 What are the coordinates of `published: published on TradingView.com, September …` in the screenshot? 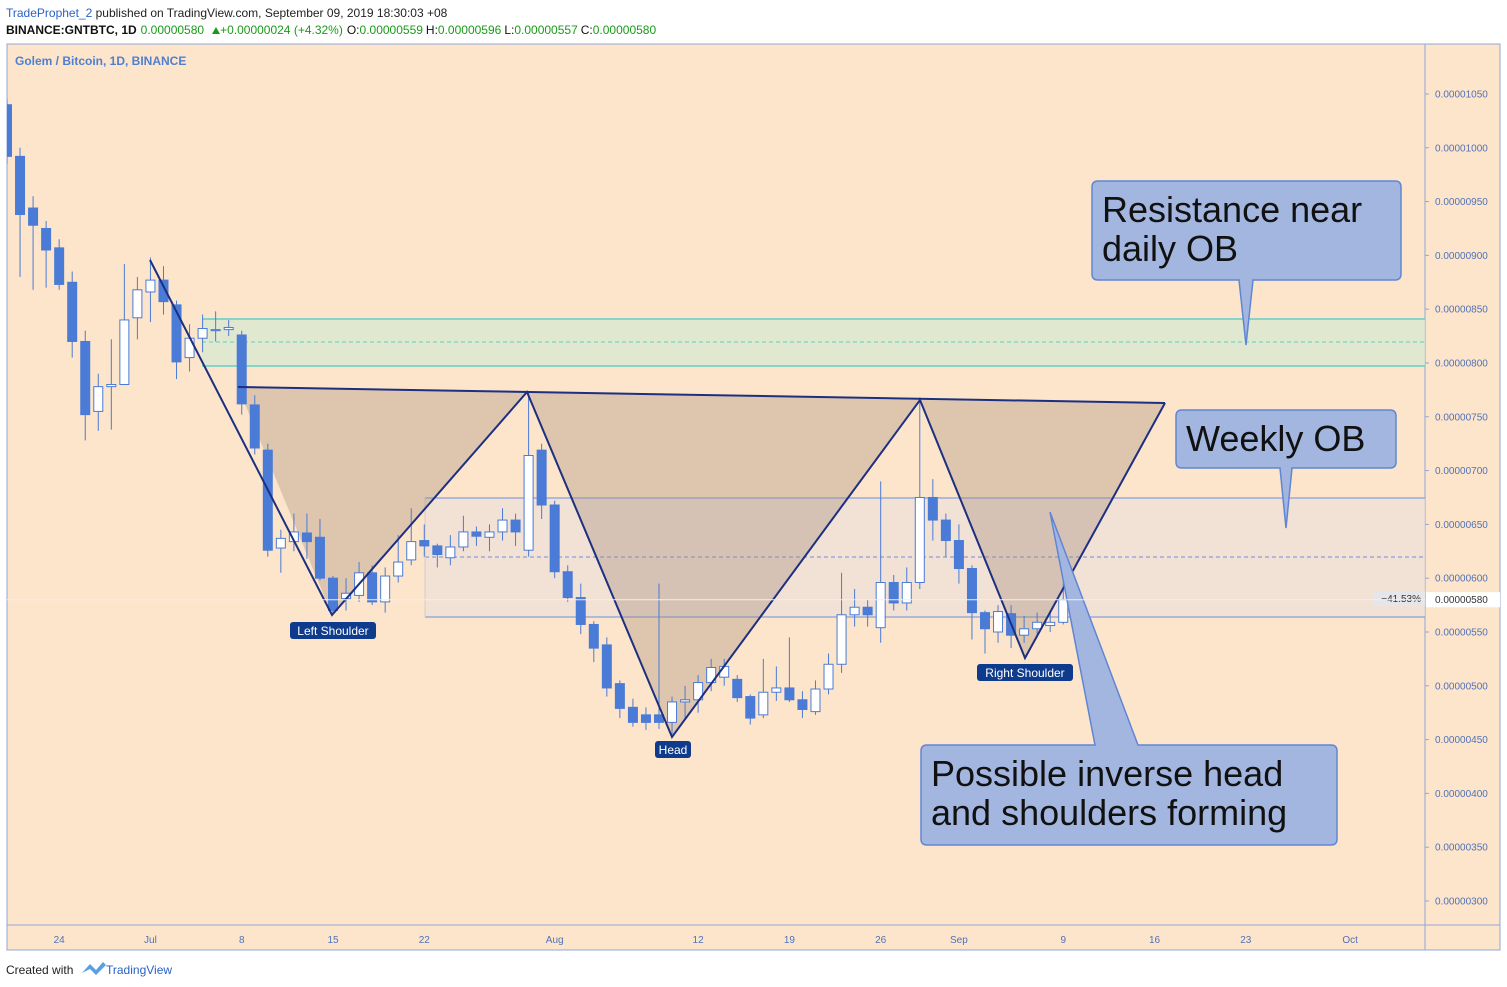 It's located at (269, 13).